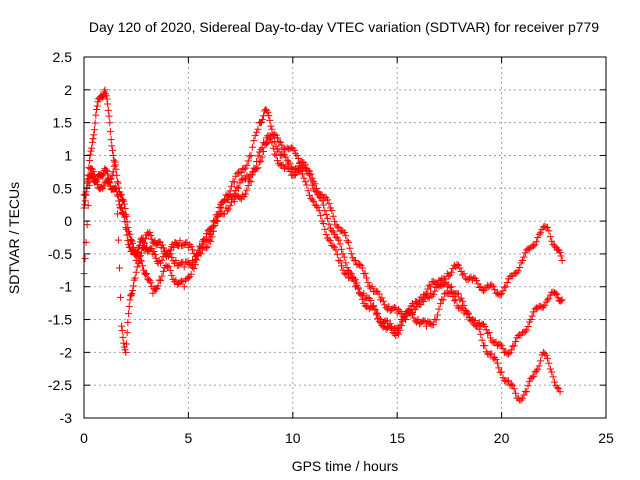 Image resolution: width=640 pixels, height=480 pixels. What do you see at coordinates (63, 123) in the screenshot?
I see `y-tick-label: 1.5` at bounding box center [63, 123].